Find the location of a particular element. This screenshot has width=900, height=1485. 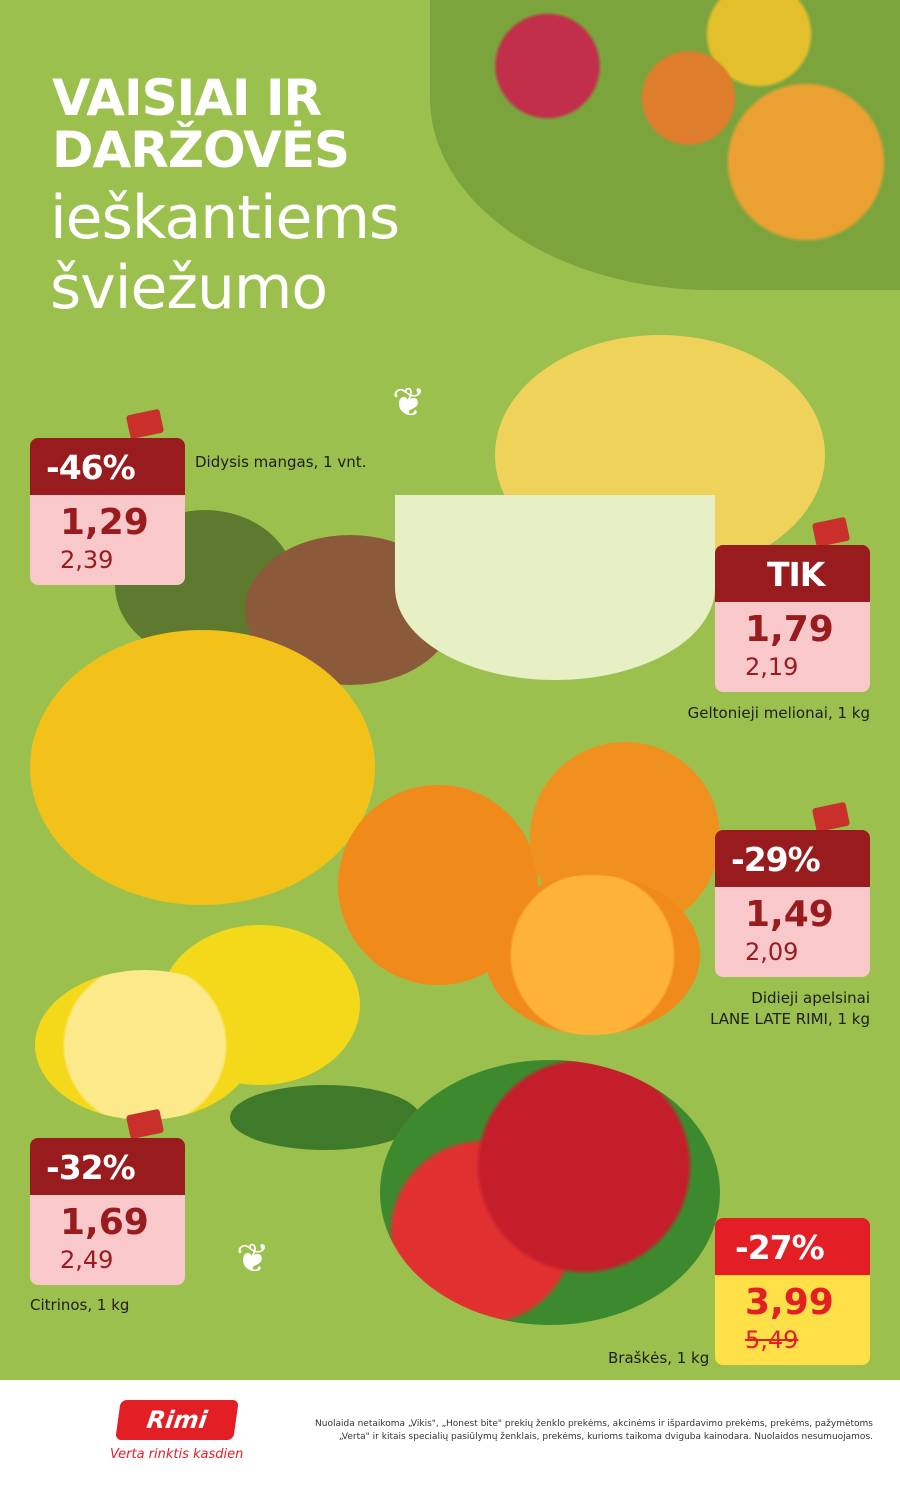

price-tag-melon: TIK 1,79 2,19 is located at coordinates (792, 618).